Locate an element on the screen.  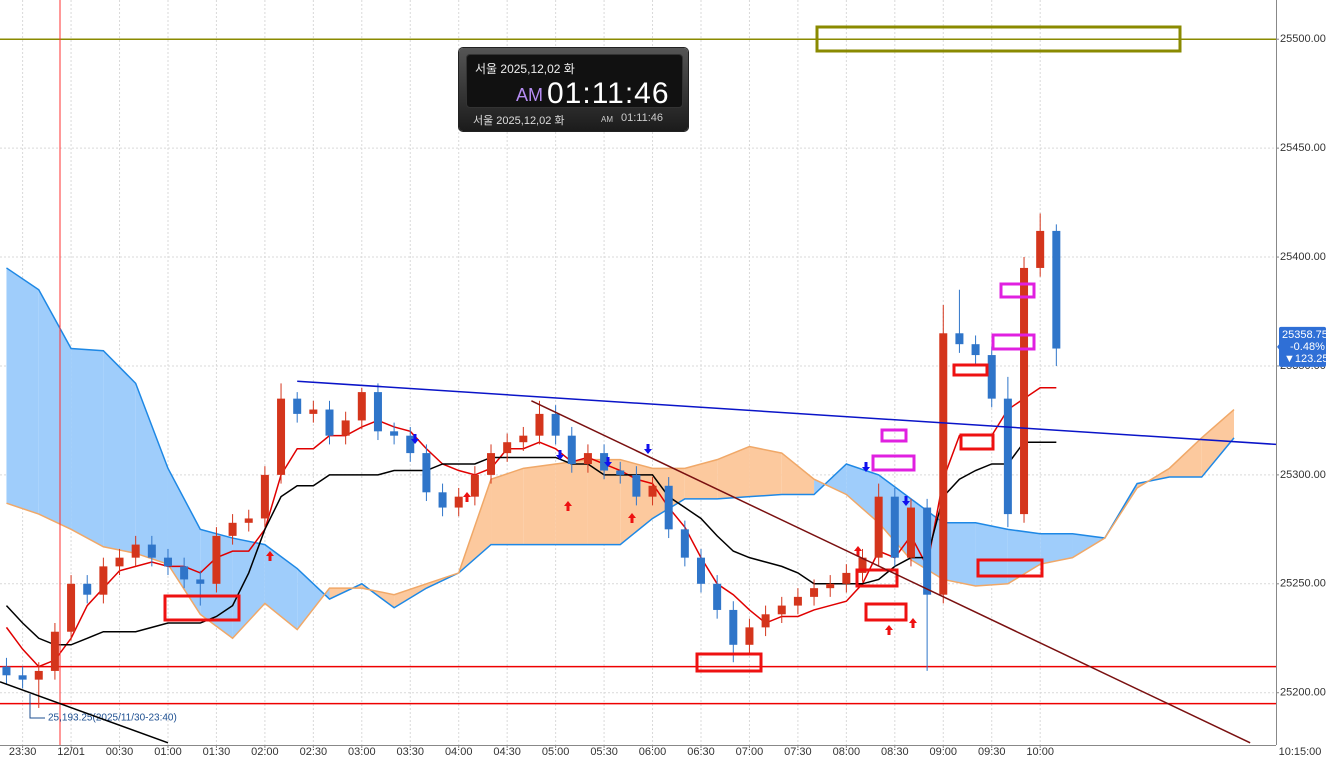
clock-time-small: 01:11:46 is located at coordinates (642, 118).